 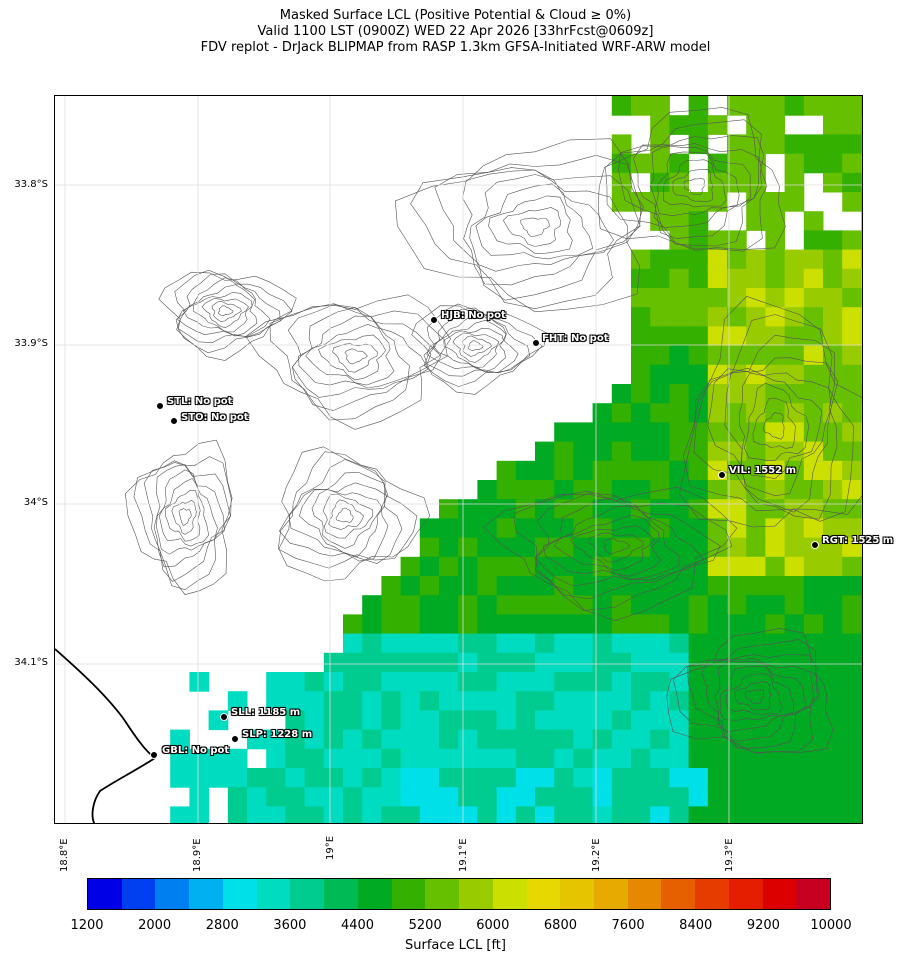 What do you see at coordinates (160, 406) in the screenshot?
I see `station-marker-stl` at bounding box center [160, 406].